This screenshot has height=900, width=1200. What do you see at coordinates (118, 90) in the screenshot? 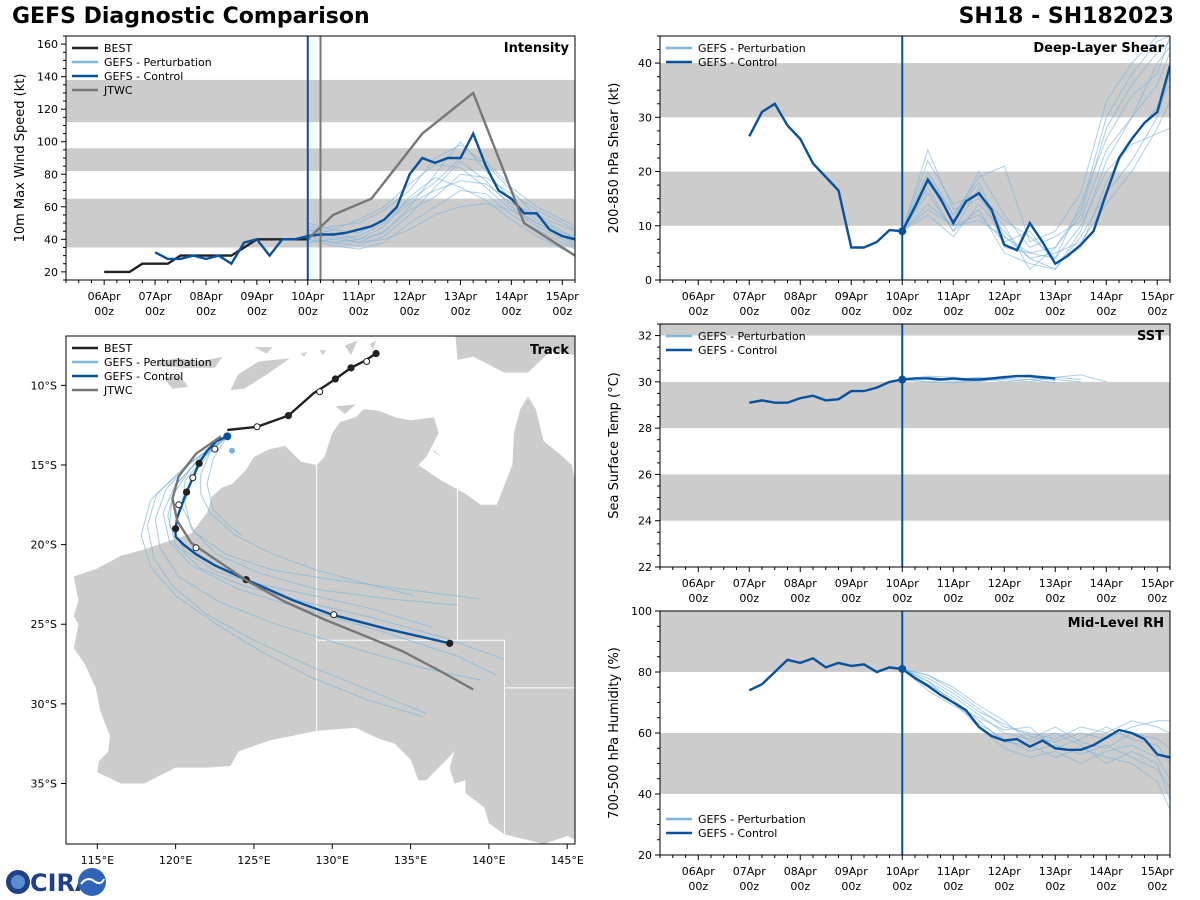
I see `intensity-legend-label: JTWC` at bounding box center [118, 90].